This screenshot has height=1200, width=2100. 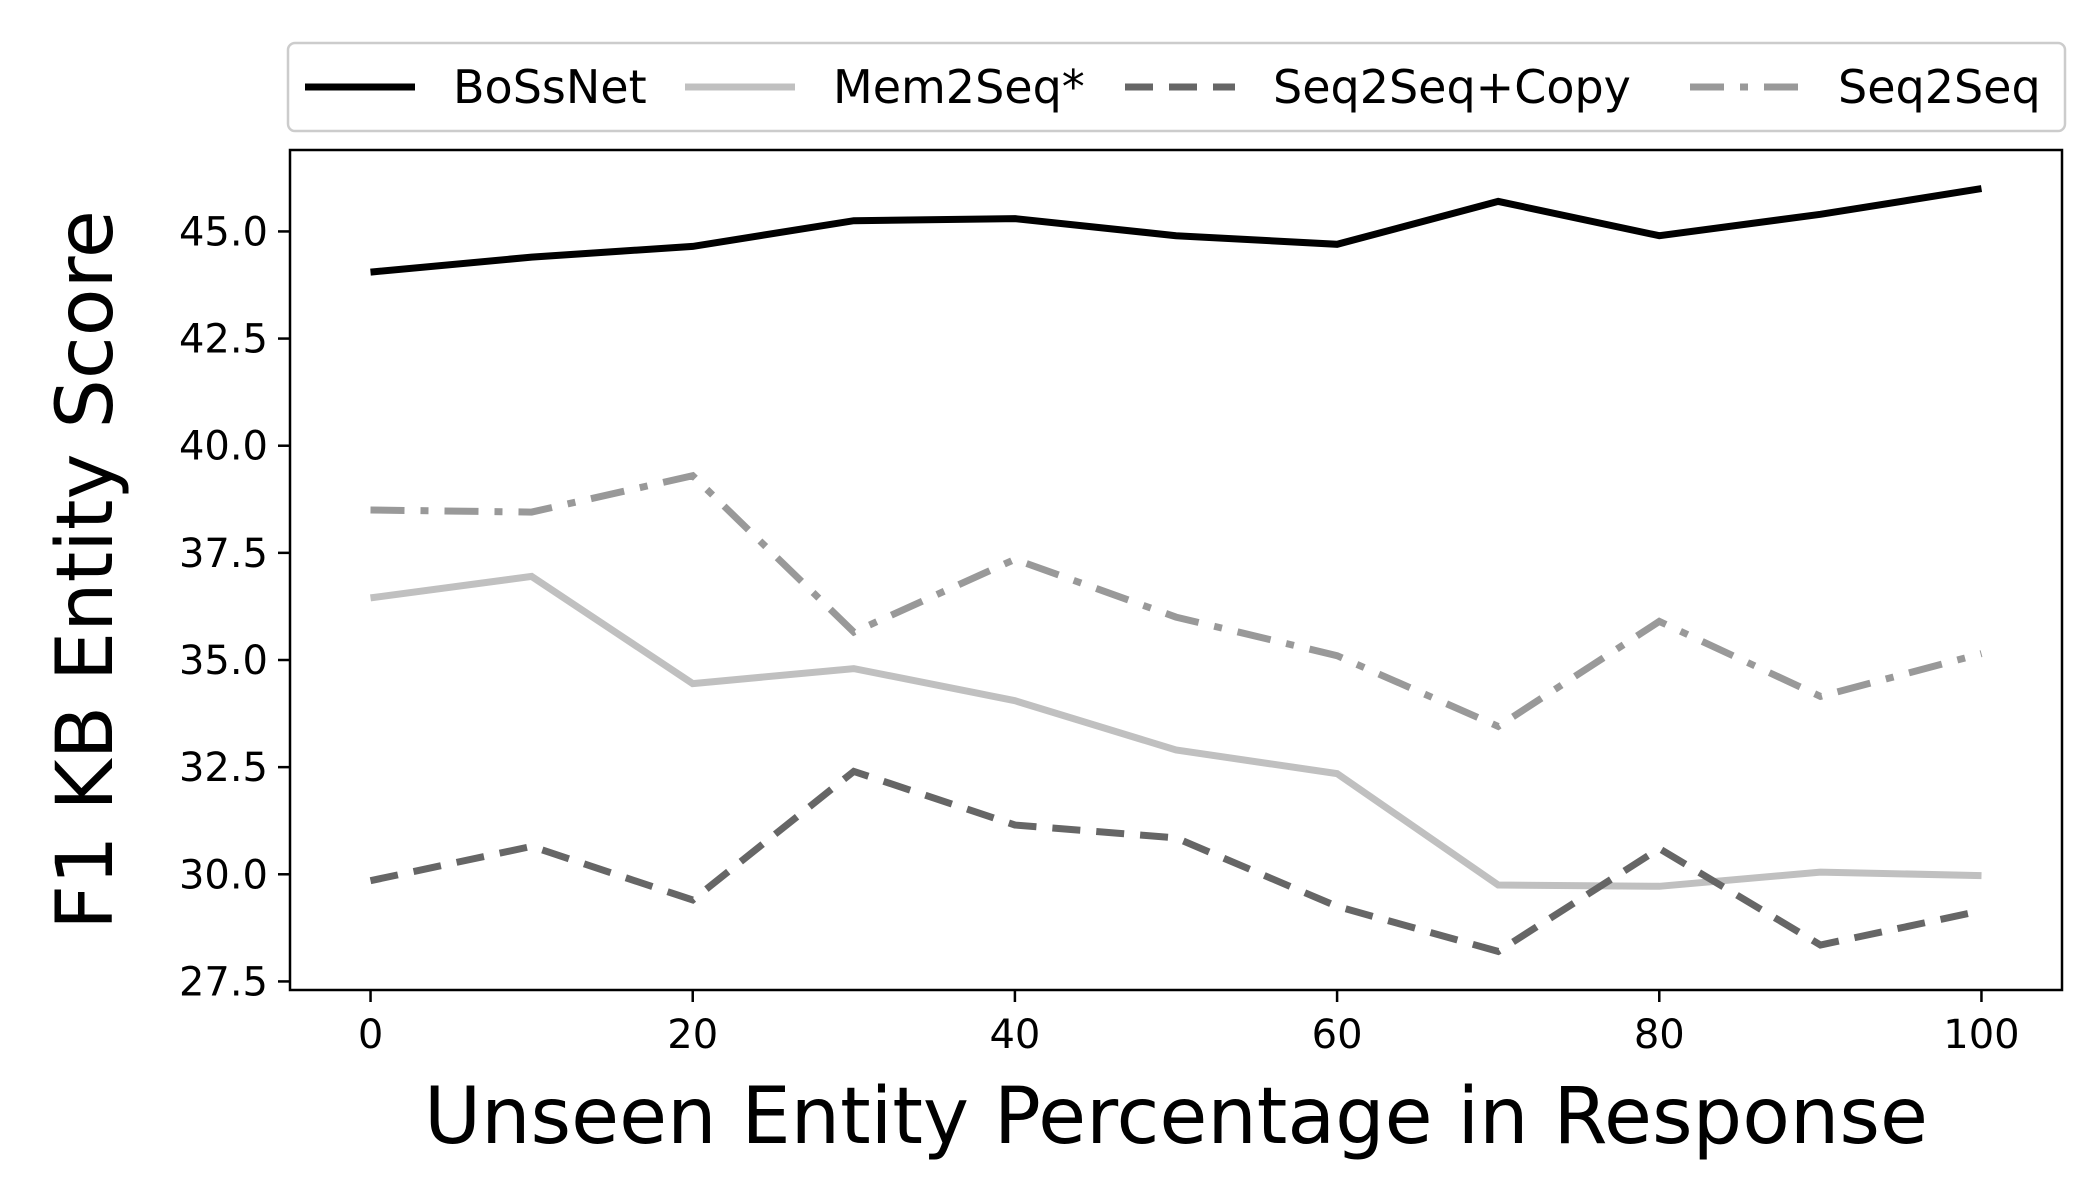 I want to click on y-tick-label: 40.0, so click(x=223, y=447).